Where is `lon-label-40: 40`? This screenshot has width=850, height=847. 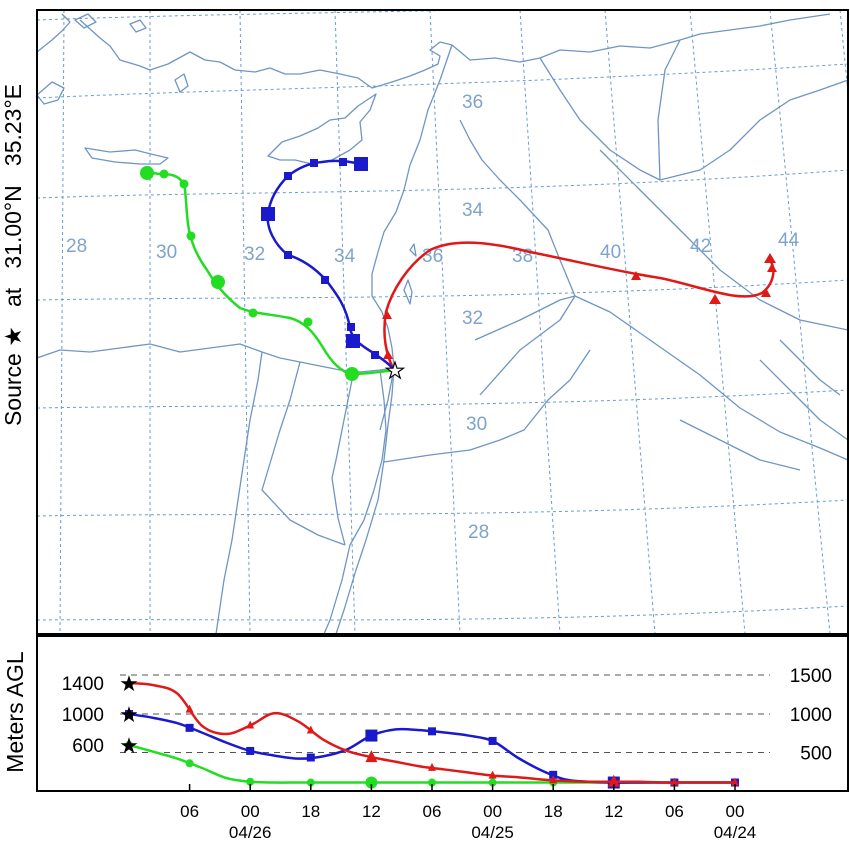
lon-label-40: 40 is located at coordinates (610, 252).